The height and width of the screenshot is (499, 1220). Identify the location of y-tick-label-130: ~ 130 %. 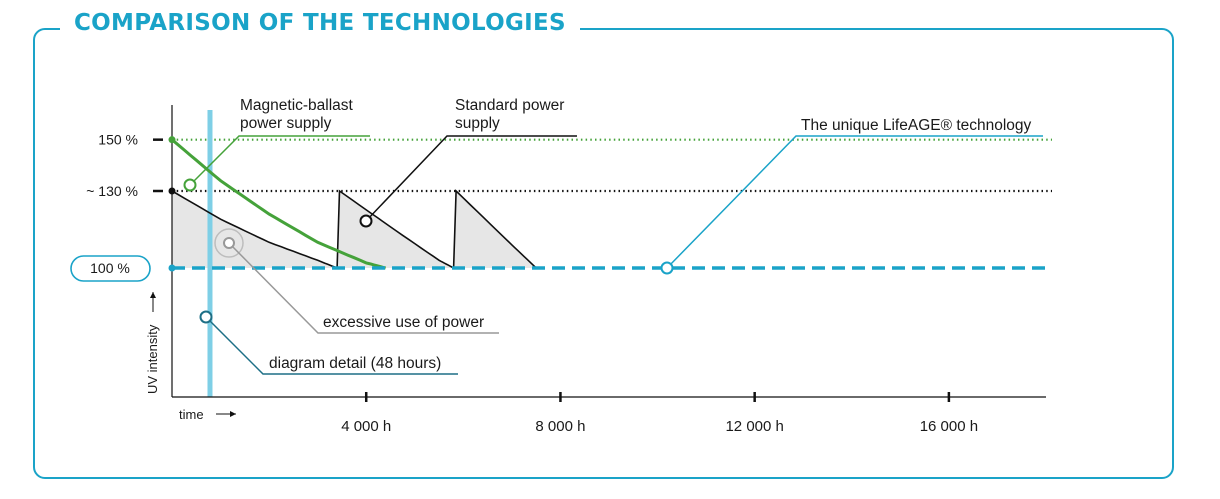
(112, 191).